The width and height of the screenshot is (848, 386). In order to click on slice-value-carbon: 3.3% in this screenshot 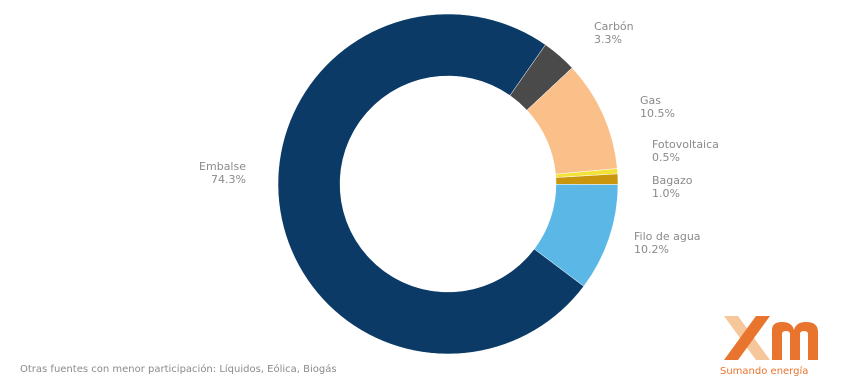, I will do `click(608, 39)`.